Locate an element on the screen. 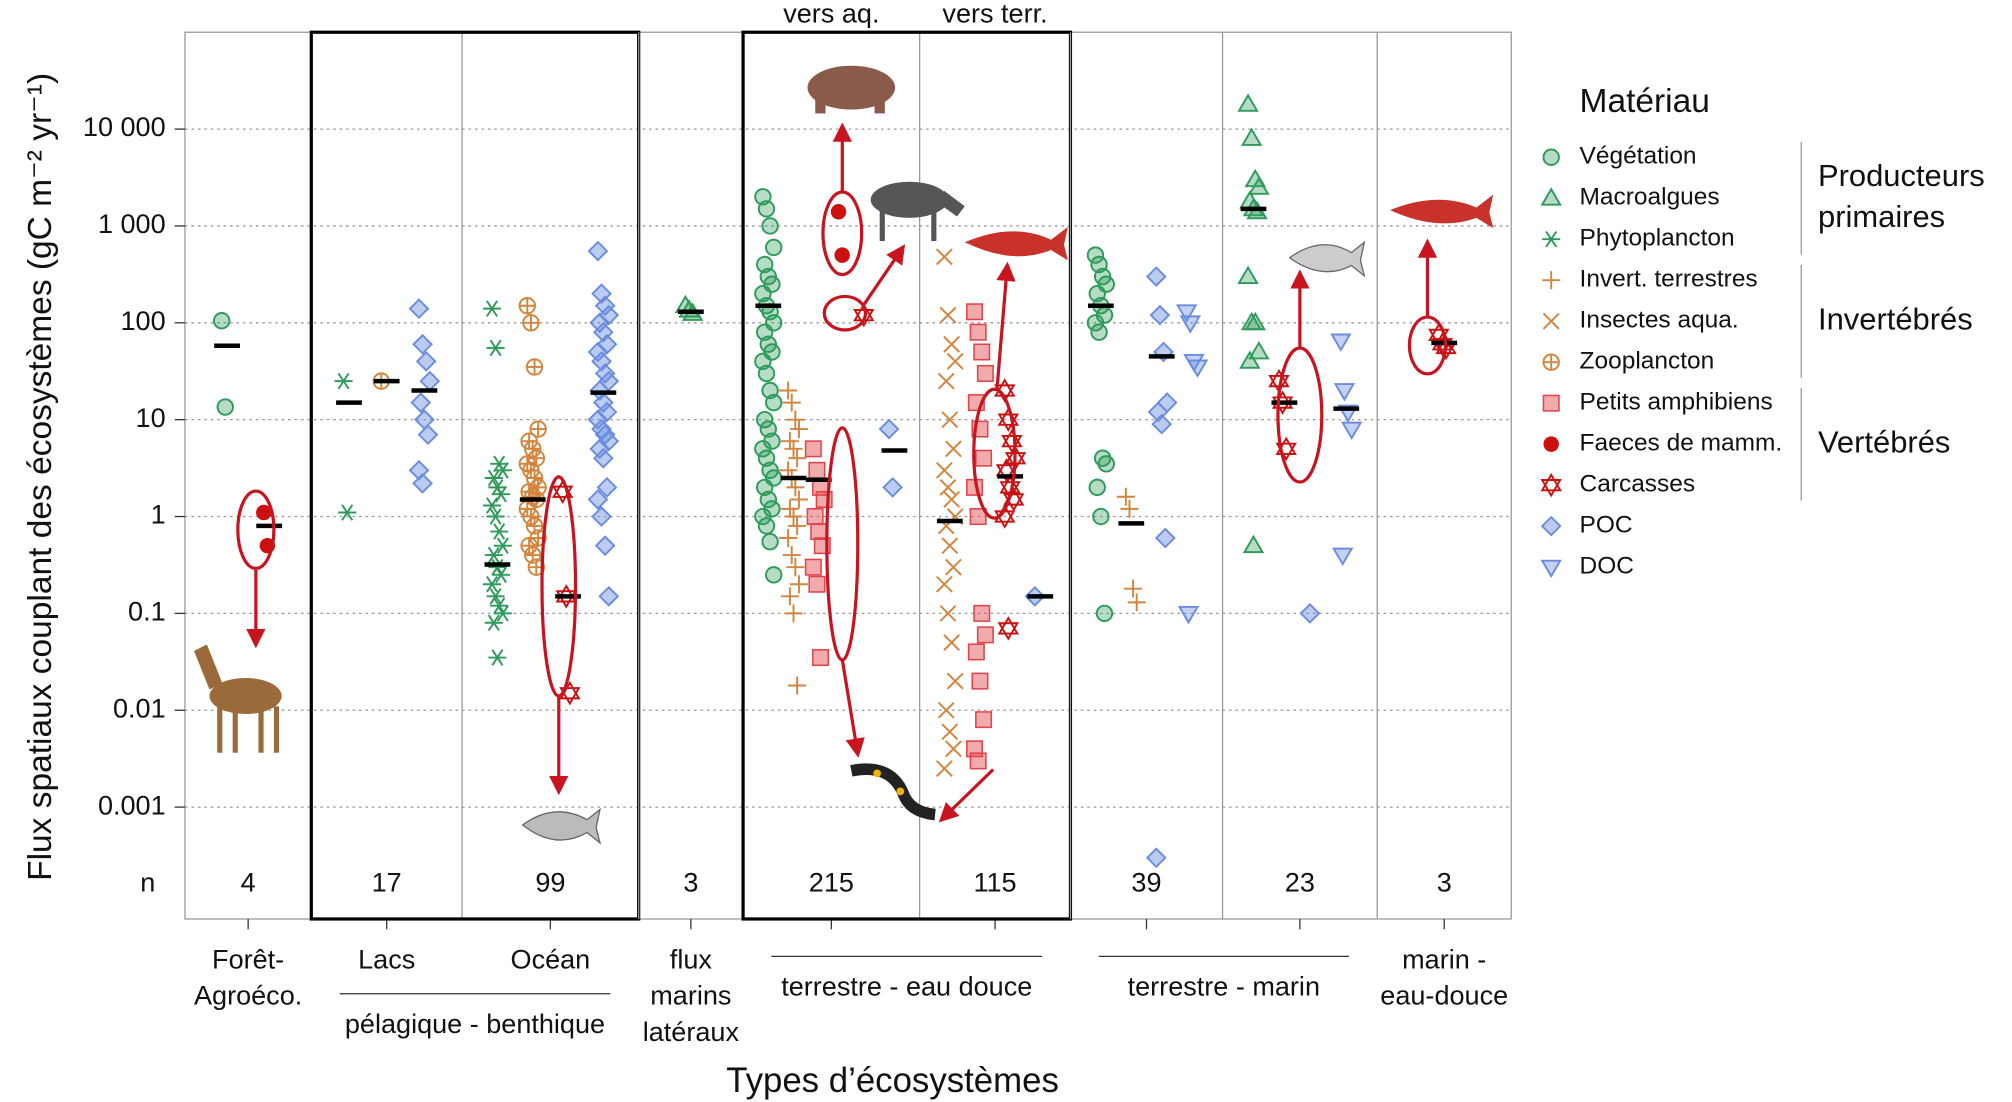 The width and height of the screenshot is (2012, 1102). legend-group-label: Invertébrés is located at coordinates (1895, 318).